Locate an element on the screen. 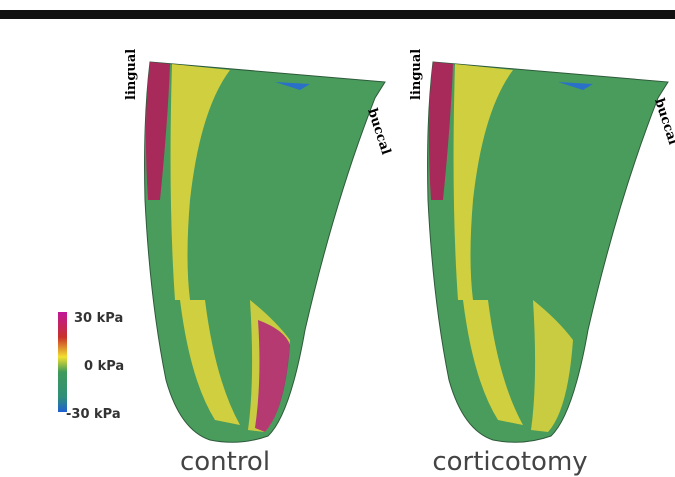  colorbar-tick: 0 kPa is located at coordinates (104, 366).